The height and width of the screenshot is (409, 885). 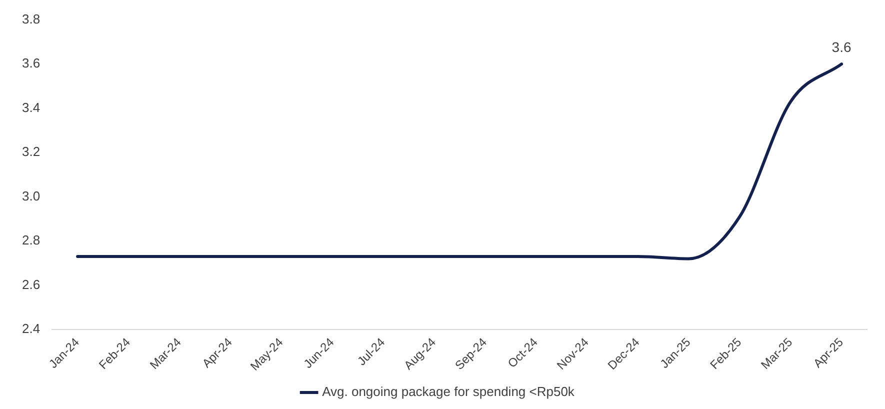 What do you see at coordinates (31, 328) in the screenshot?
I see `y-tick-label: 2.4` at bounding box center [31, 328].